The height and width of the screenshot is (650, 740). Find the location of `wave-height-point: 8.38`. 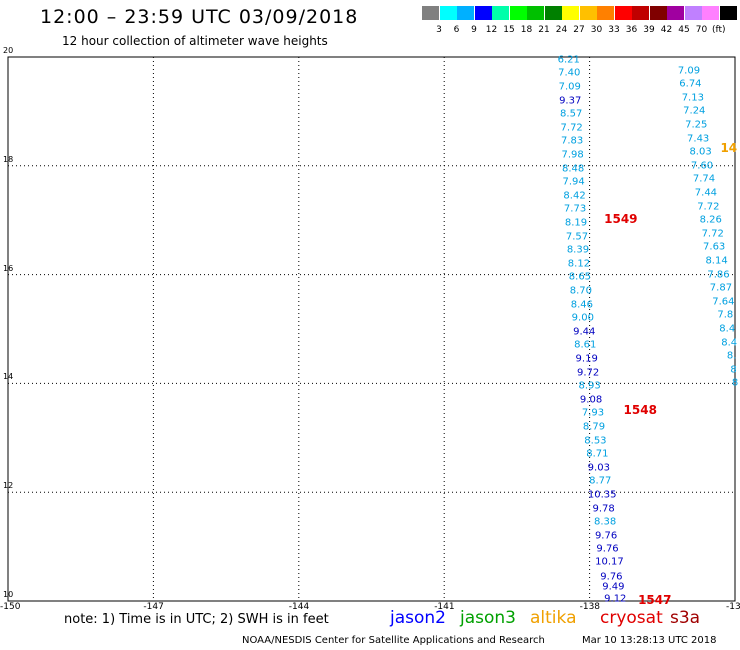

wave-height-point: 8.38 is located at coordinates (605, 522).